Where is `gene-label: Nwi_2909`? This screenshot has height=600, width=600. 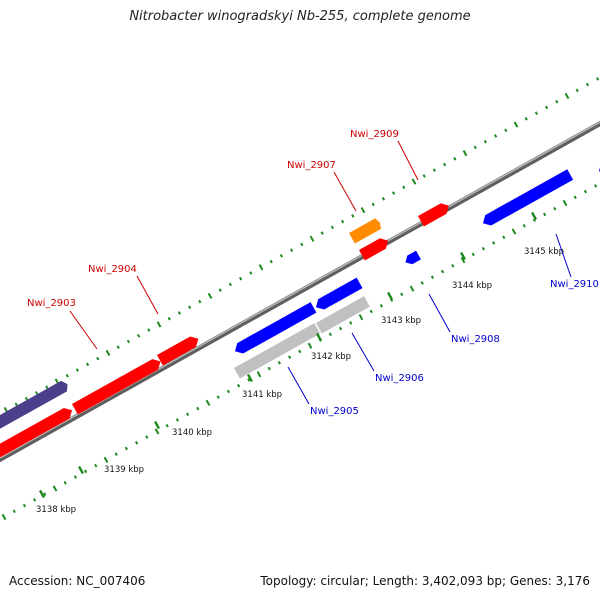
gene-label: Nwi_2909 is located at coordinates (374, 134).